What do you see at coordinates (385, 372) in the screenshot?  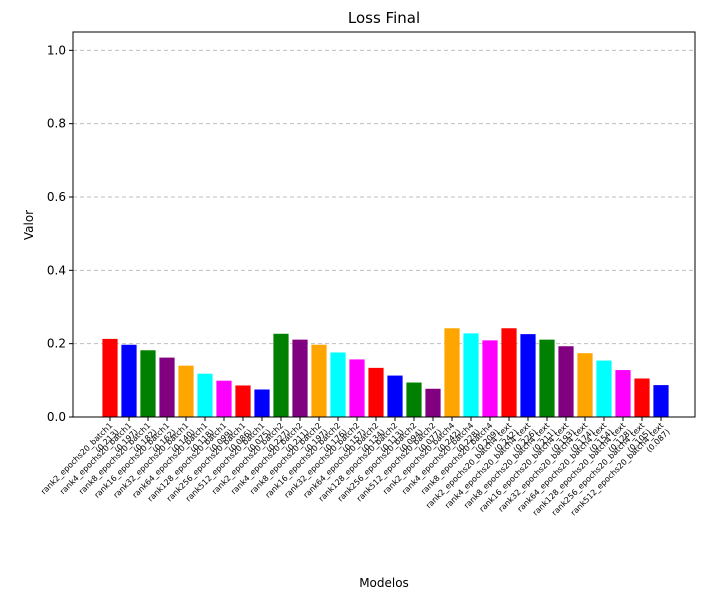 I see `bars` at bounding box center [385, 372].